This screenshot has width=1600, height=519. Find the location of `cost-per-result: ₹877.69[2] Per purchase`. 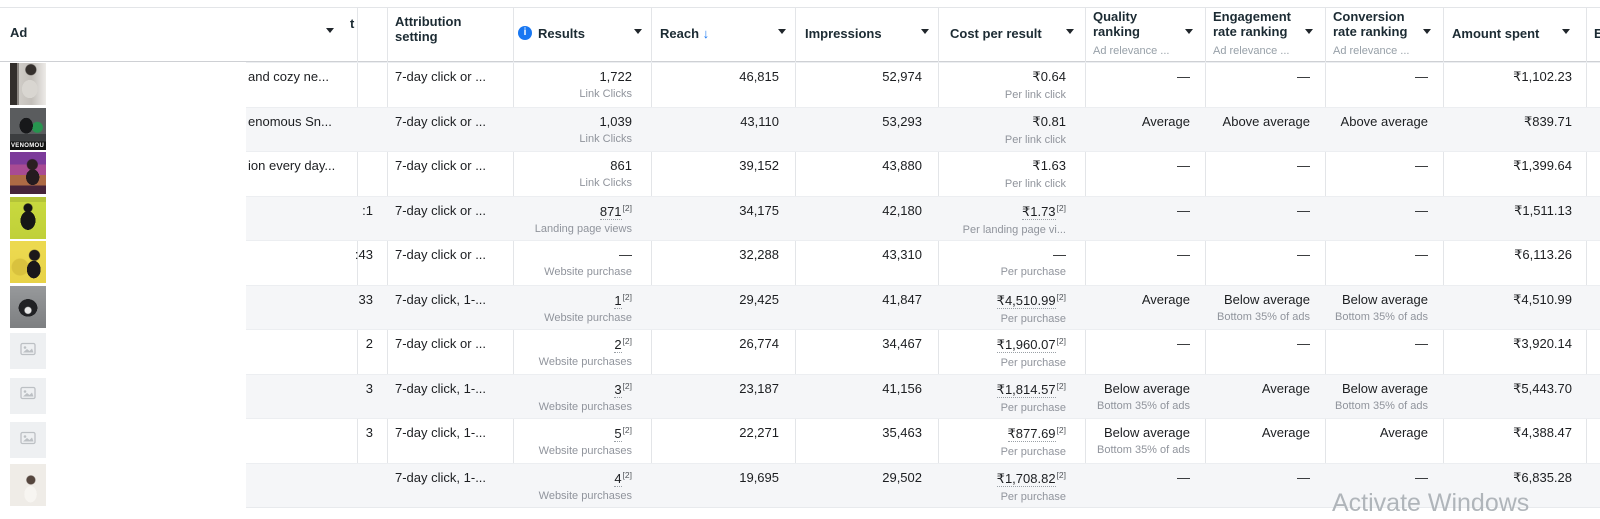

cost-per-result: ₹877.69[2] Per purchase is located at coordinates (1005, 441).